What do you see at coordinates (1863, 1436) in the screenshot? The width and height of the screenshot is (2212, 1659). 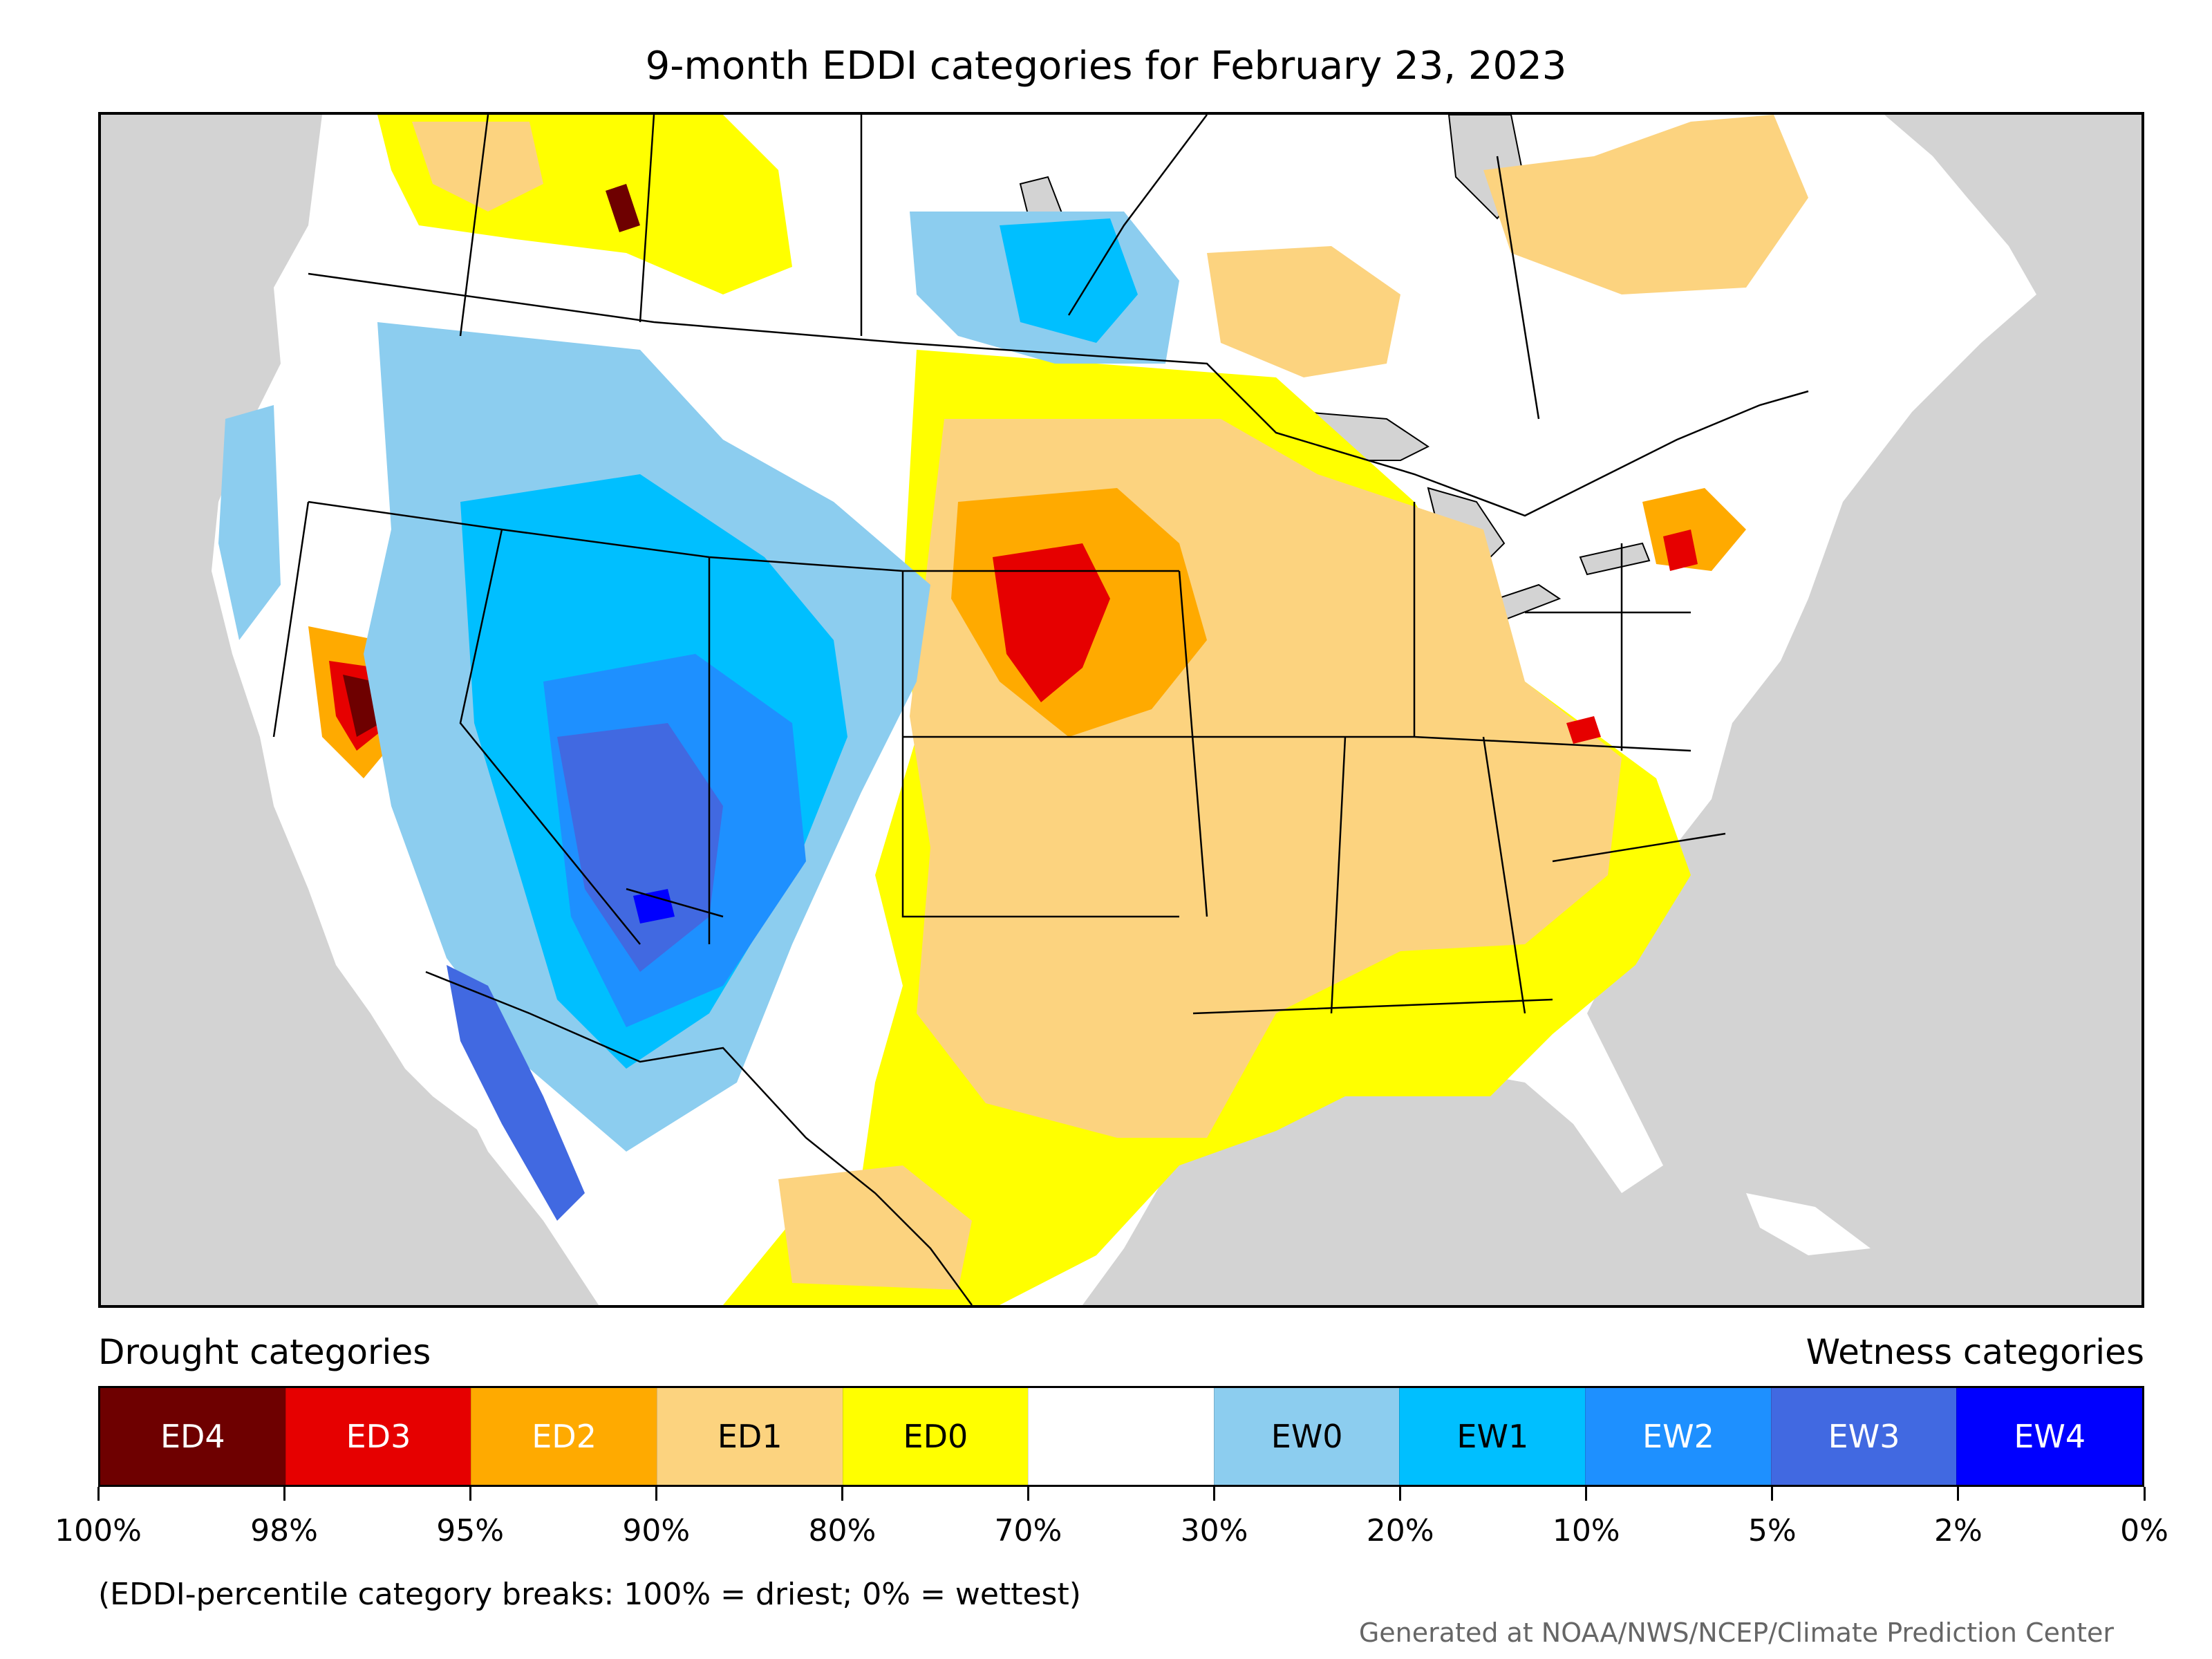 I see `colorbar-cell-ew3: EW3` at bounding box center [1863, 1436].